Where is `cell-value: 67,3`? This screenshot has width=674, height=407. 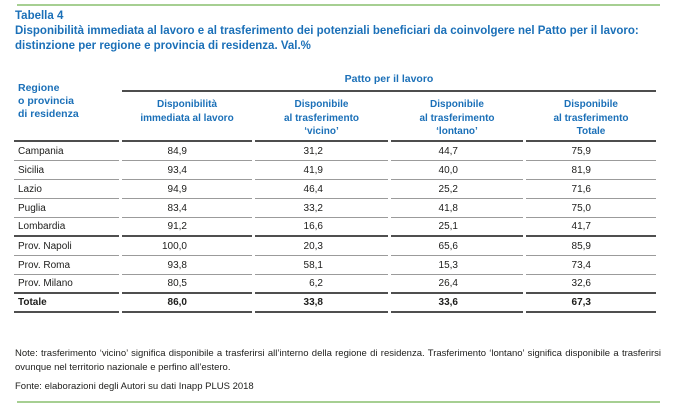
cell-value: 67,3 is located at coordinates (591, 303).